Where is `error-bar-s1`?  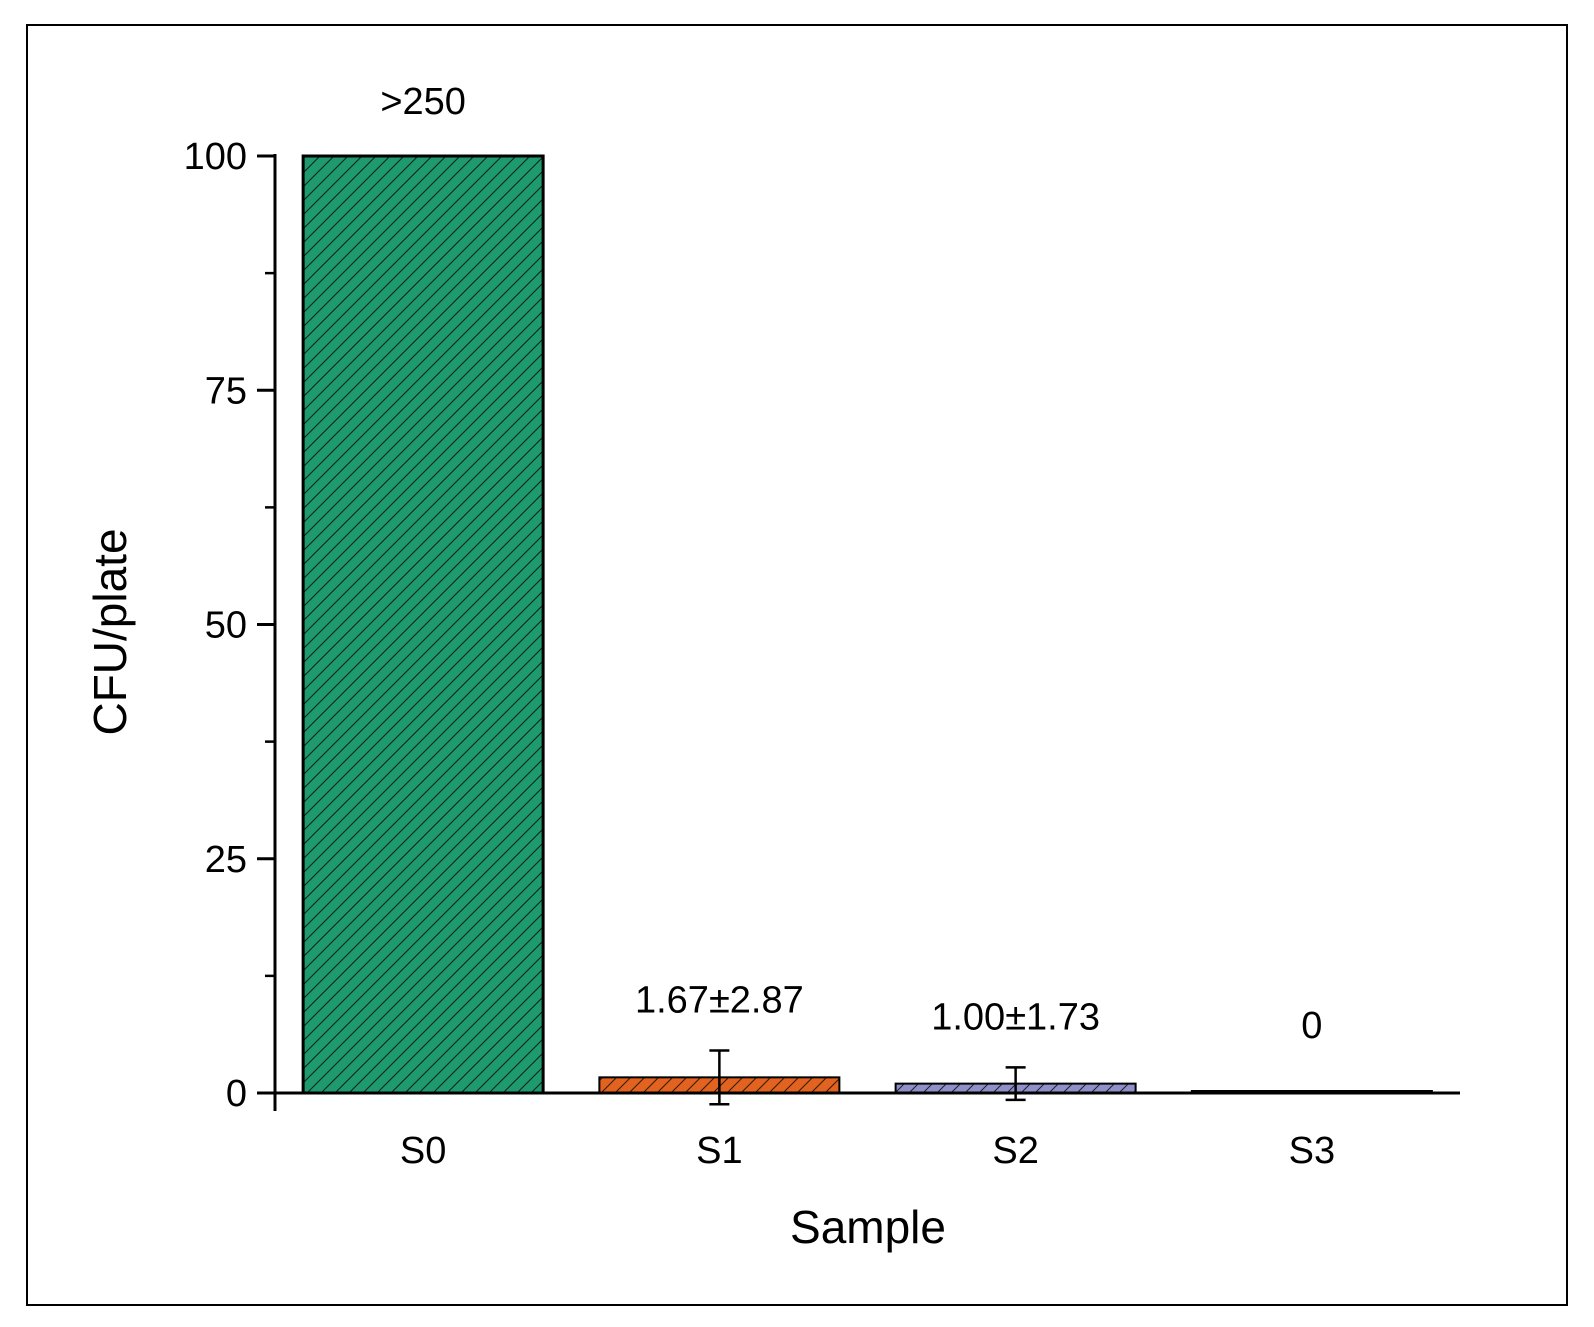 error-bar-s1 is located at coordinates (719, 1077).